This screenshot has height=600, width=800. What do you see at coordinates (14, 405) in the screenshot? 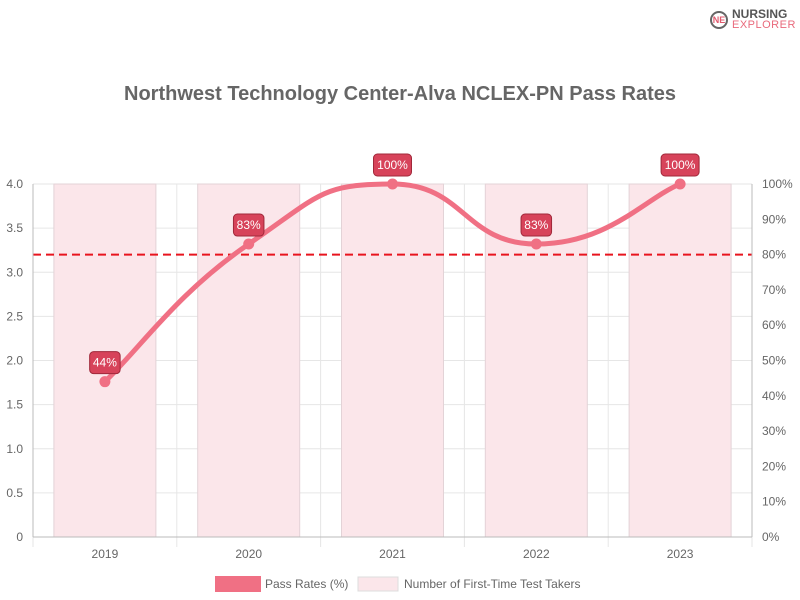
I see `left-tick-label: 1.5` at bounding box center [14, 405].